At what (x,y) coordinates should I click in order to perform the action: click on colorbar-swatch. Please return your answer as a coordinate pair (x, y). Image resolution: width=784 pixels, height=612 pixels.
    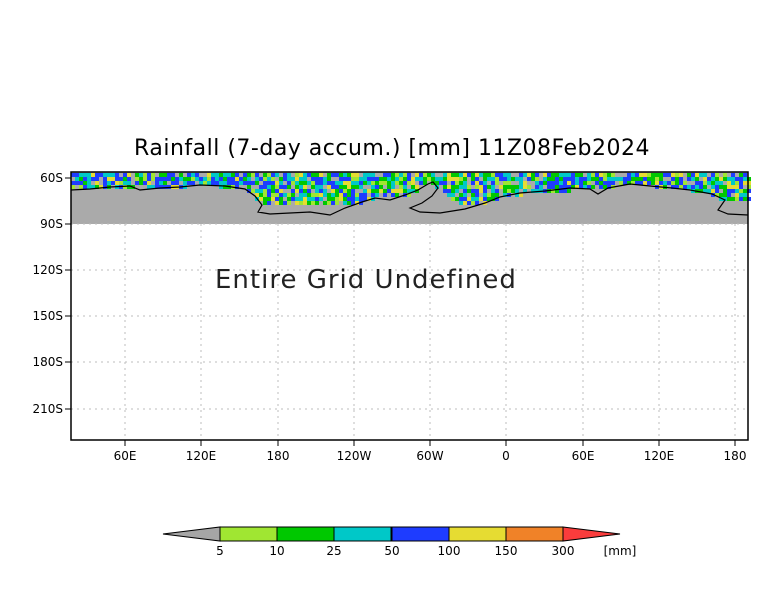
    Looking at the image, I should click on (534, 534).